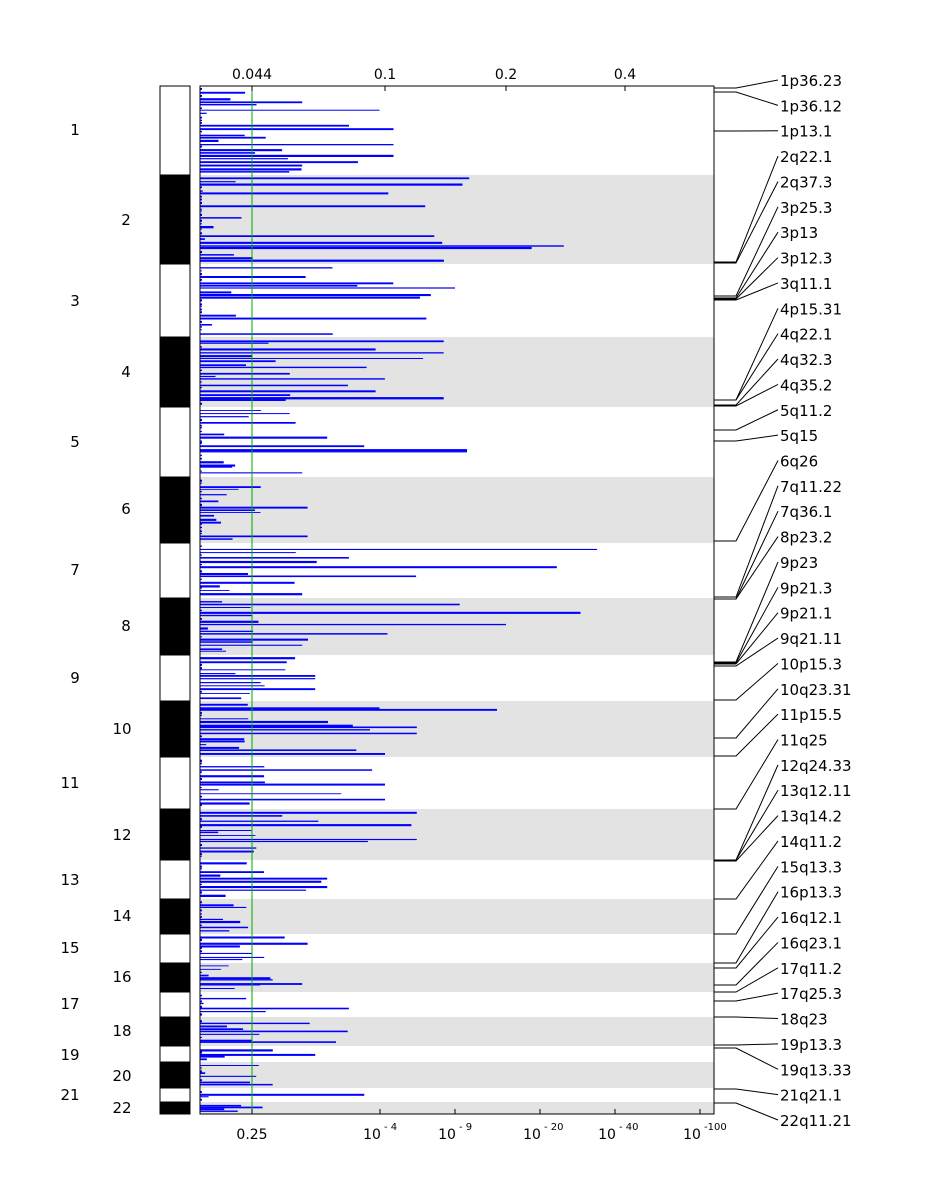 The width and height of the screenshot is (948, 1200). Describe the element at coordinates (816, 690) in the screenshot. I see `cytoband-label: 10q23.31` at that location.